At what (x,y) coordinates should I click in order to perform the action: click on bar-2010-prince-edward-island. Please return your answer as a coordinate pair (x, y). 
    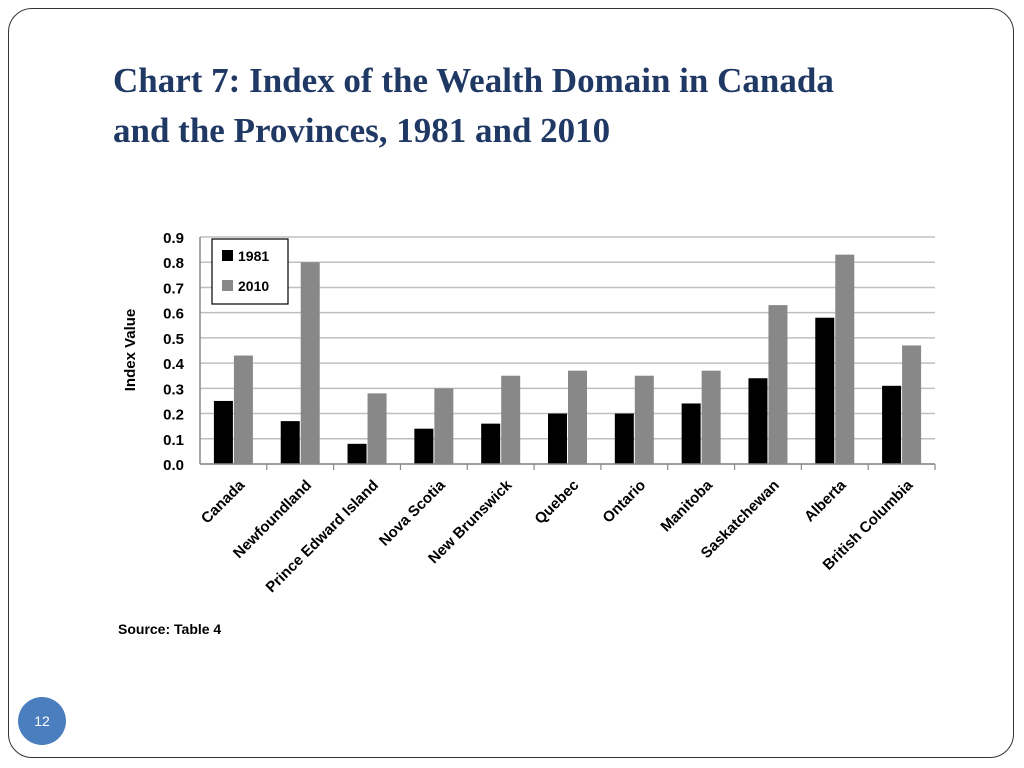
    Looking at the image, I should click on (377, 428).